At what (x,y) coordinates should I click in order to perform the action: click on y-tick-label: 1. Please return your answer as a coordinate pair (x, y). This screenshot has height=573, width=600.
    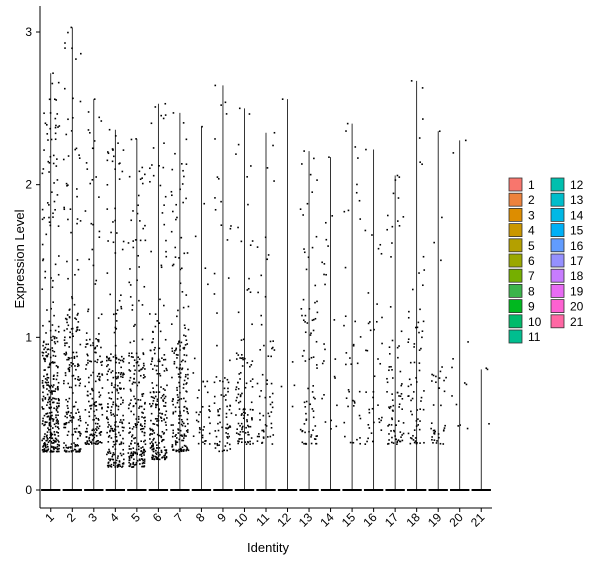
    Looking at the image, I should click on (28, 337).